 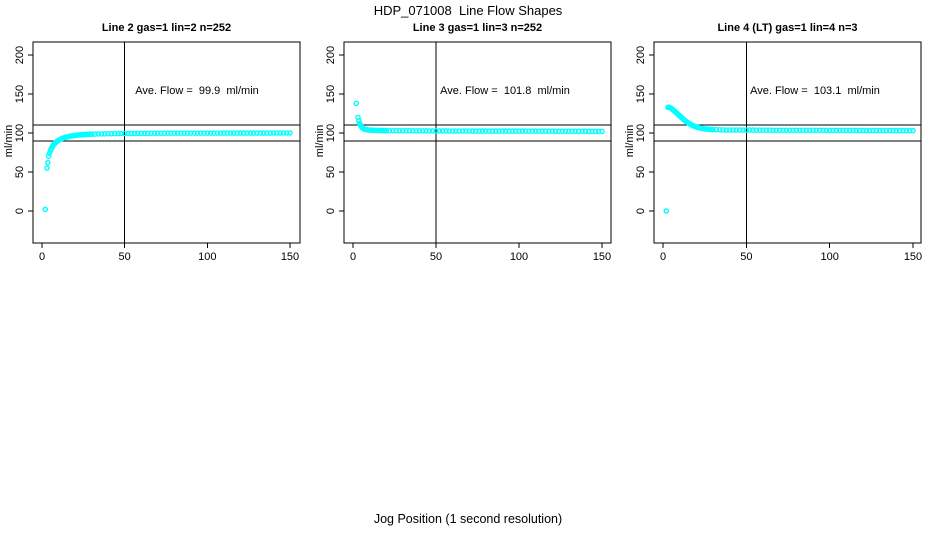 What do you see at coordinates (480, 253) in the screenshot?
I see `x-axis: 0 50 100 150` at bounding box center [480, 253].